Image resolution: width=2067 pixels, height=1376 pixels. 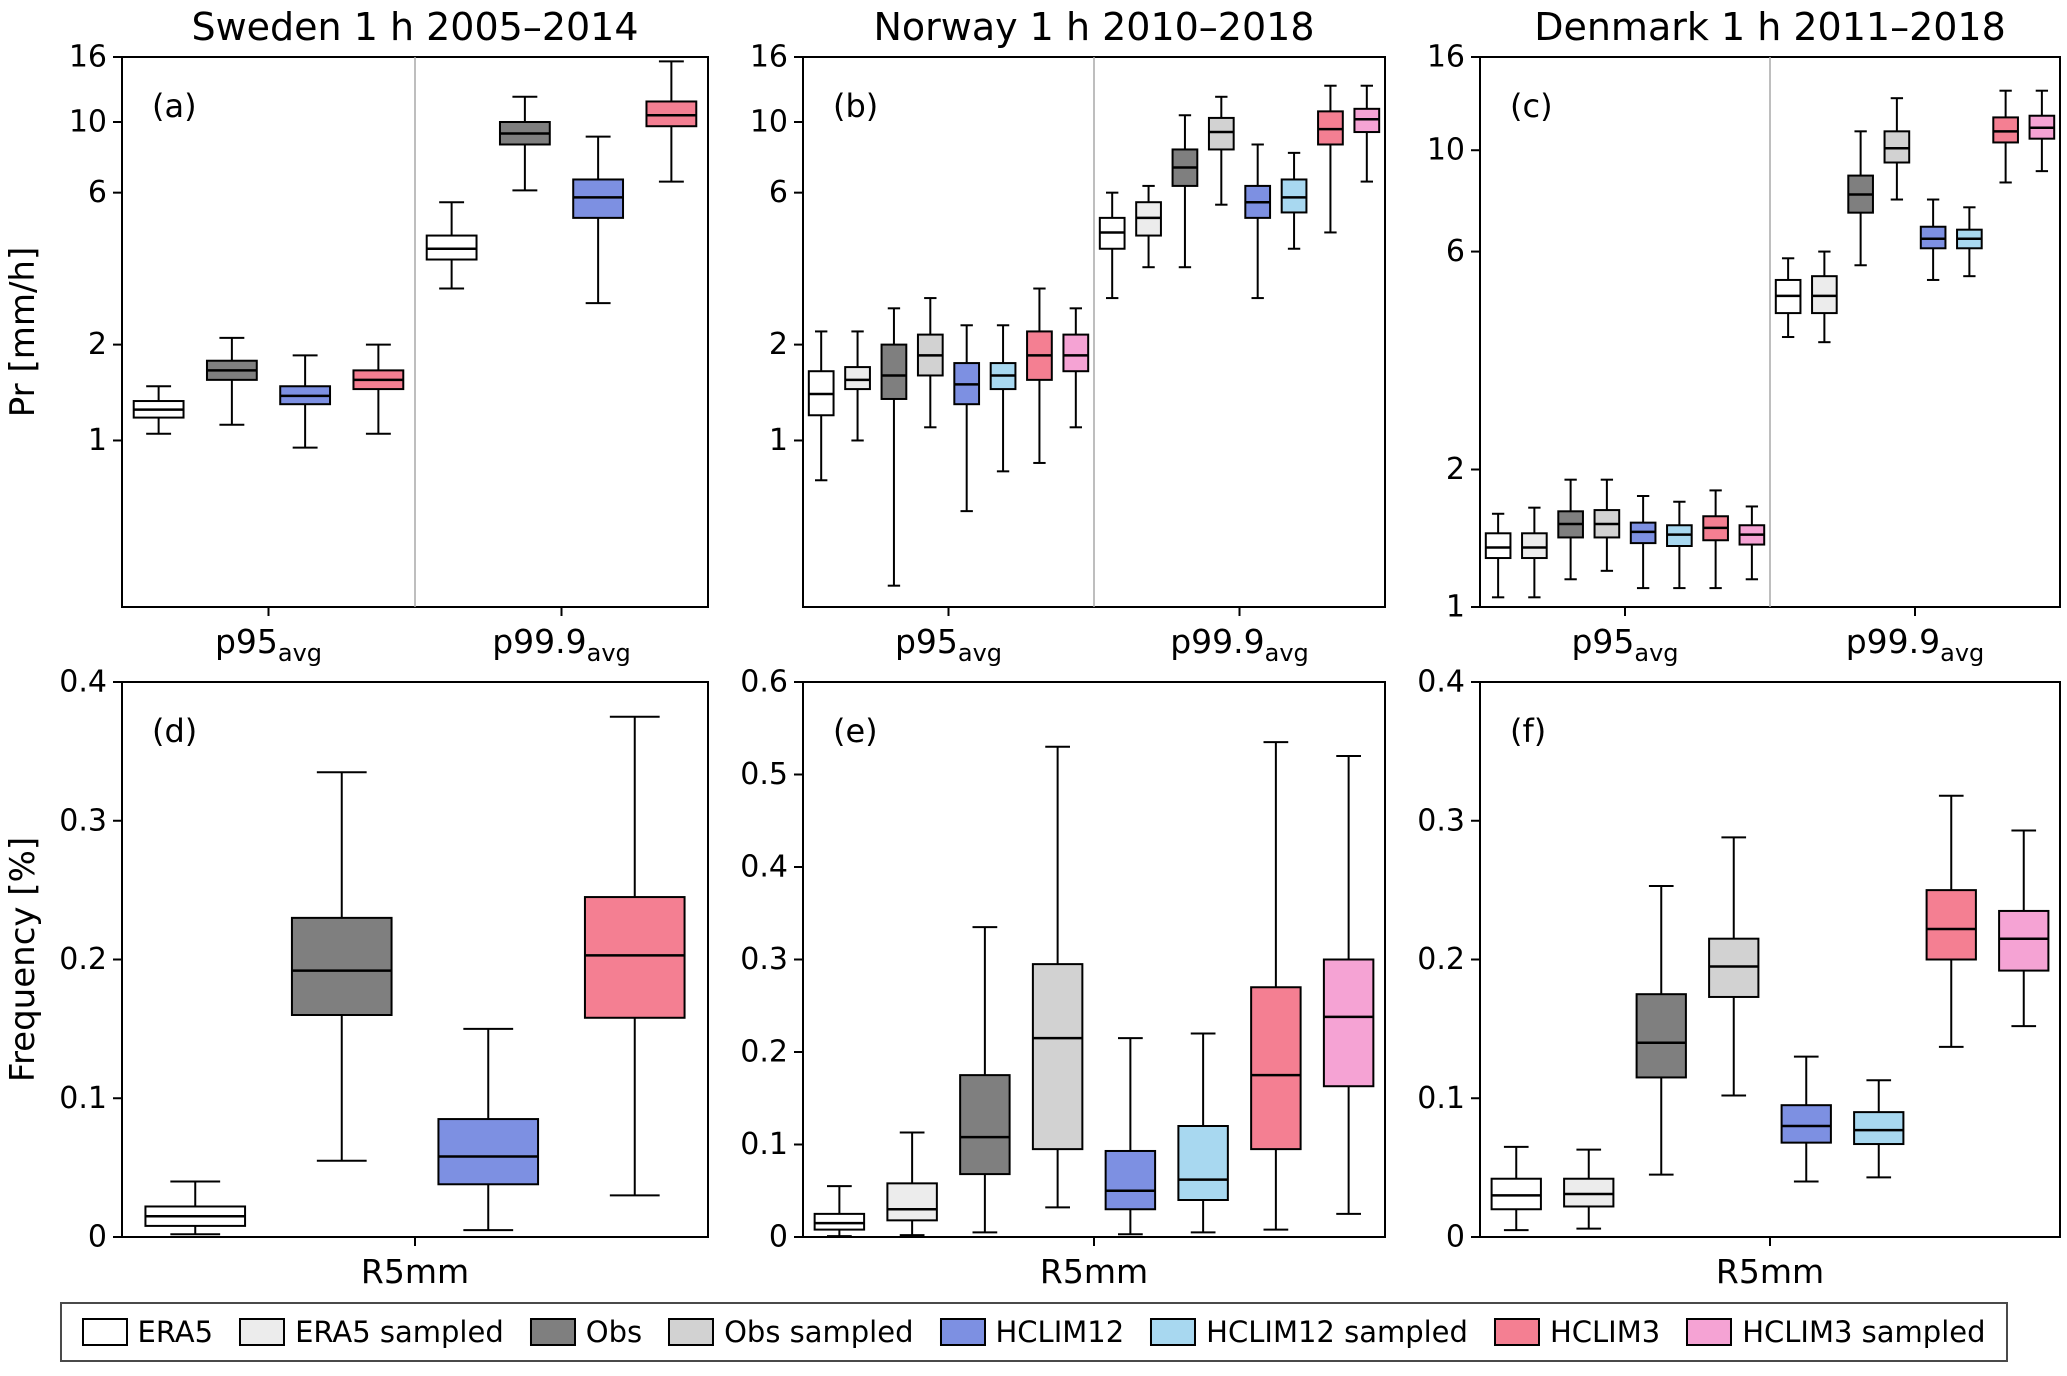 What do you see at coordinates (83, 684) in the screenshot?
I see `y-tick-label: 0.4` at bounding box center [83, 684].